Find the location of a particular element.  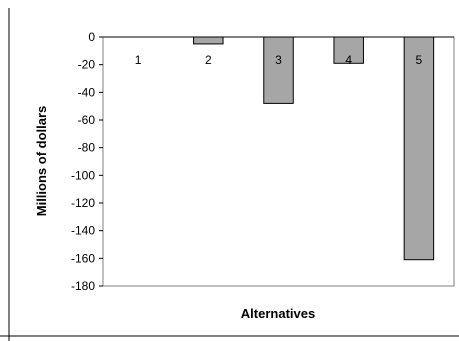

y-tick-label: -100 is located at coordinates (83, 175).